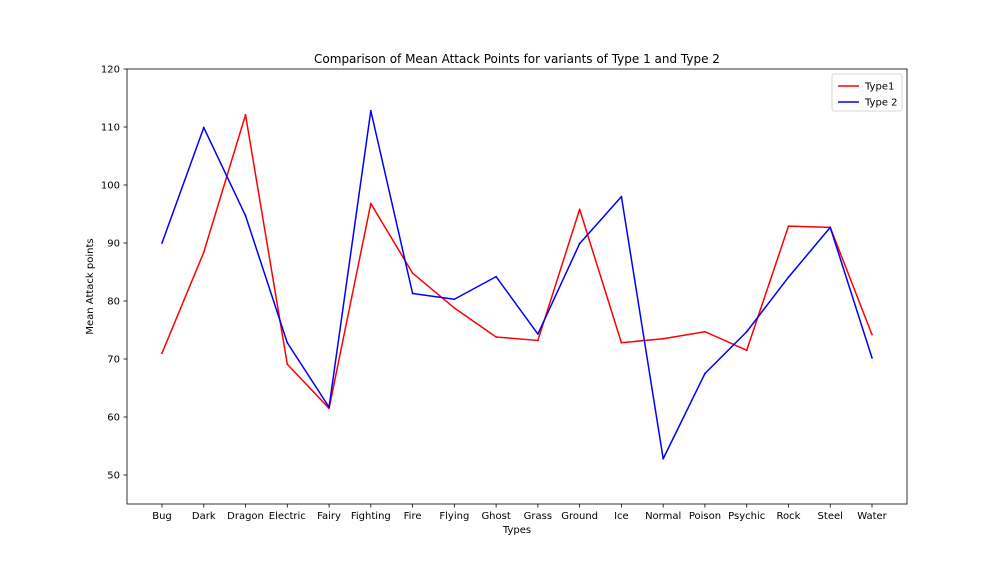  What do you see at coordinates (705, 516) in the screenshot?
I see `x-tick-label: Poison` at bounding box center [705, 516].